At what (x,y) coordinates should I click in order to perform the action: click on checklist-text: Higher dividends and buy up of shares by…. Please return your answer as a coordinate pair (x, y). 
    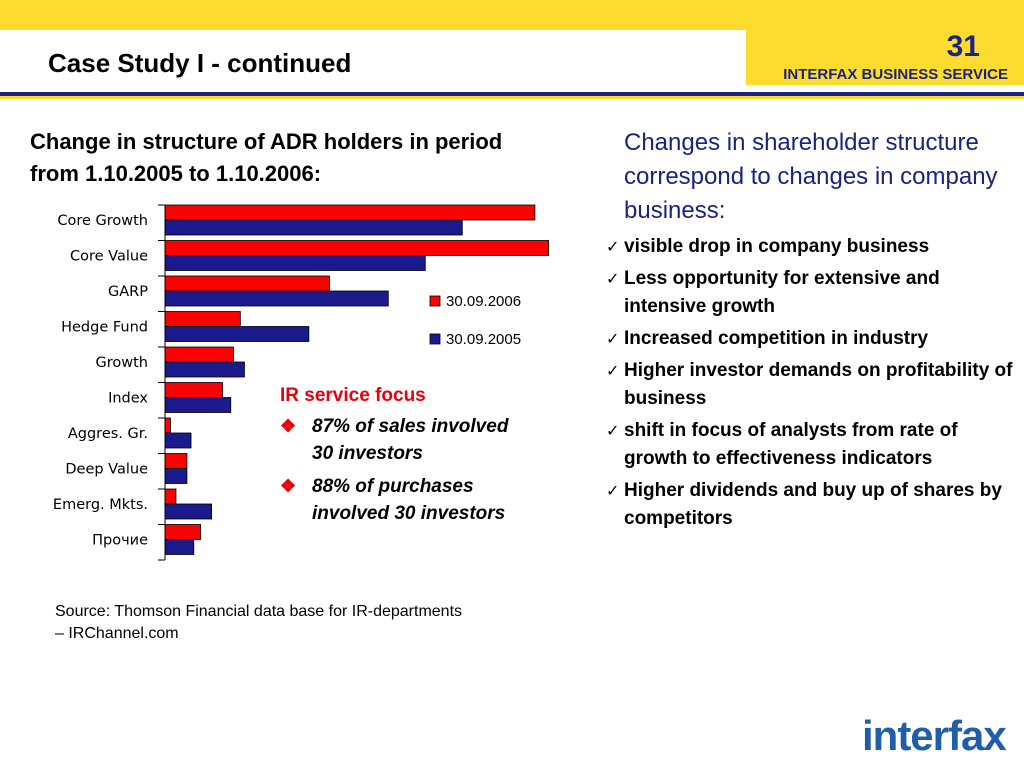
    Looking at the image, I should click on (813, 504).